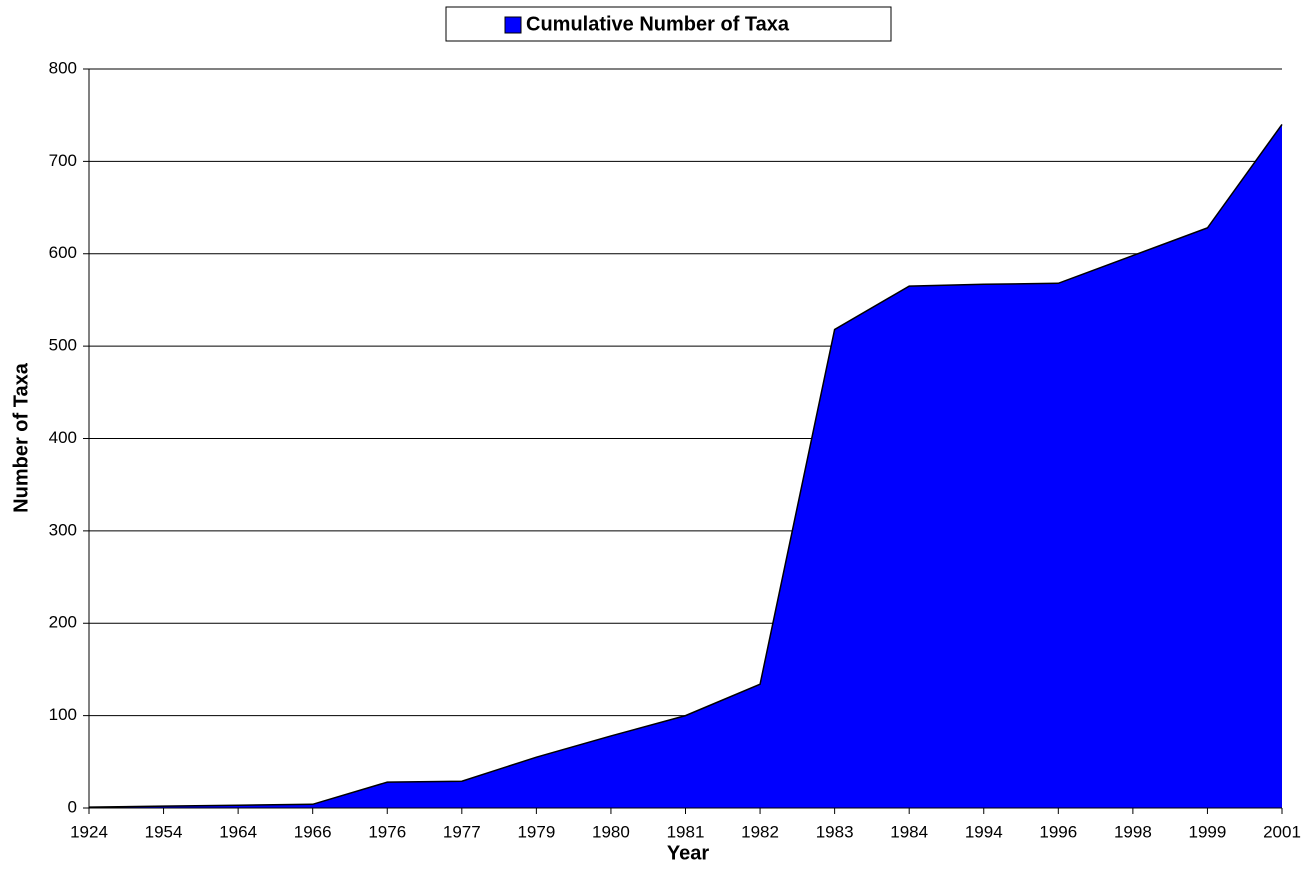 This screenshot has height=885, width=1315. Describe the element at coordinates (63, 714) in the screenshot. I see `y-tick-label: 100` at that location.